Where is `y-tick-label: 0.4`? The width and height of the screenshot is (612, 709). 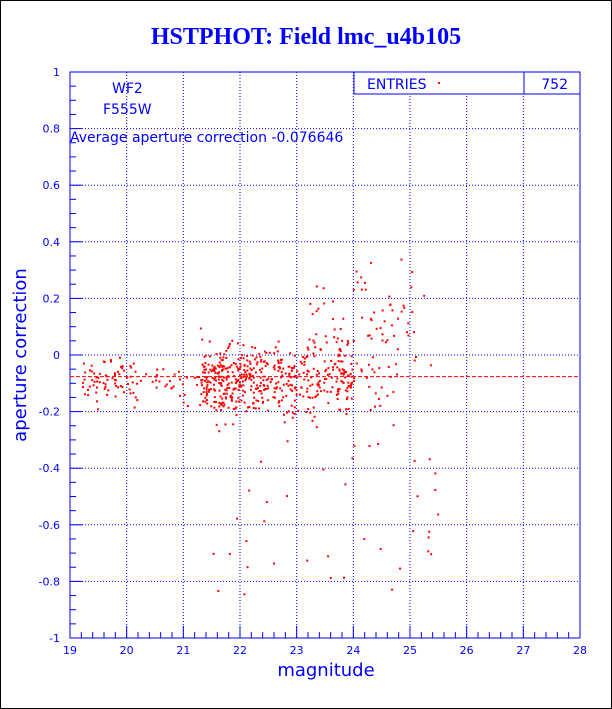 y-tick-label: 0.4 is located at coordinates (52, 242).